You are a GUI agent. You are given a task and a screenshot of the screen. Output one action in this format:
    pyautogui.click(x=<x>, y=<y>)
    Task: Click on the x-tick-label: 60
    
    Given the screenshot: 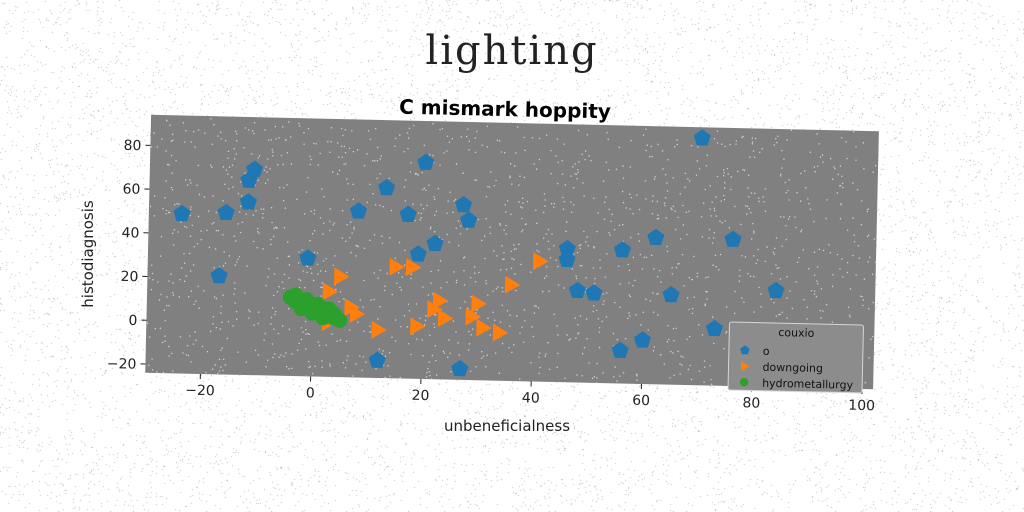 What is the action you would take?
    pyautogui.click(x=641, y=401)
    